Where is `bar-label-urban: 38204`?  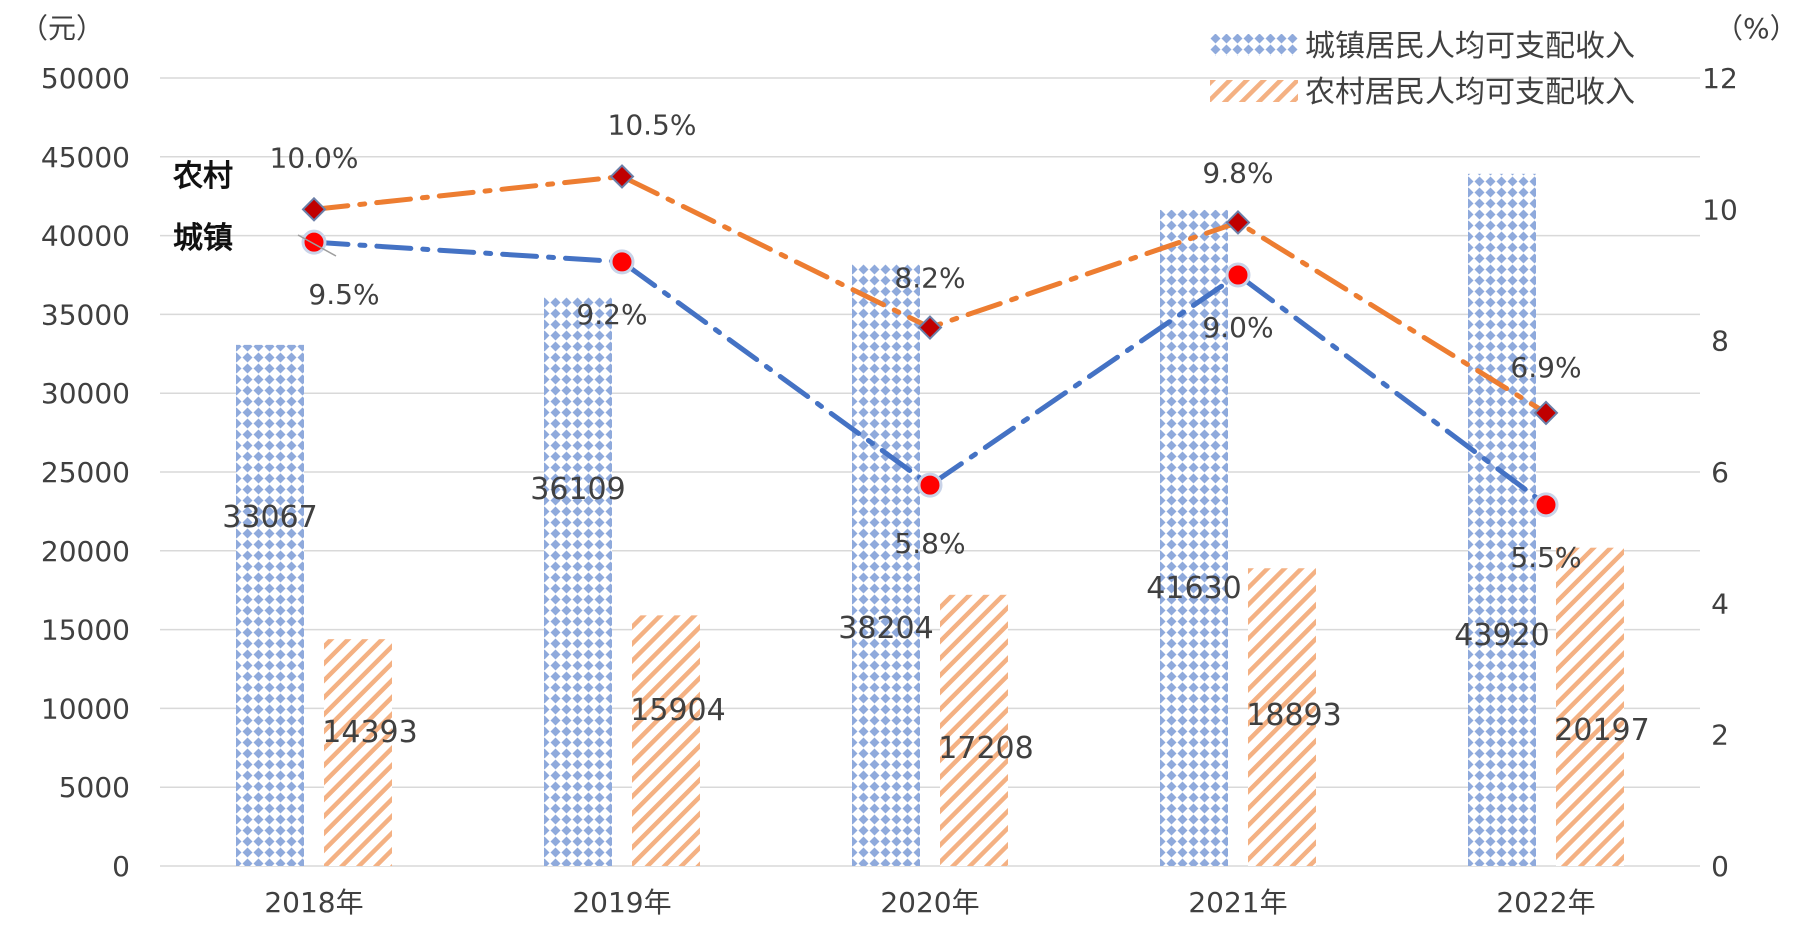 bar-label-urban: 38204 is located at coordinates (885, 628).